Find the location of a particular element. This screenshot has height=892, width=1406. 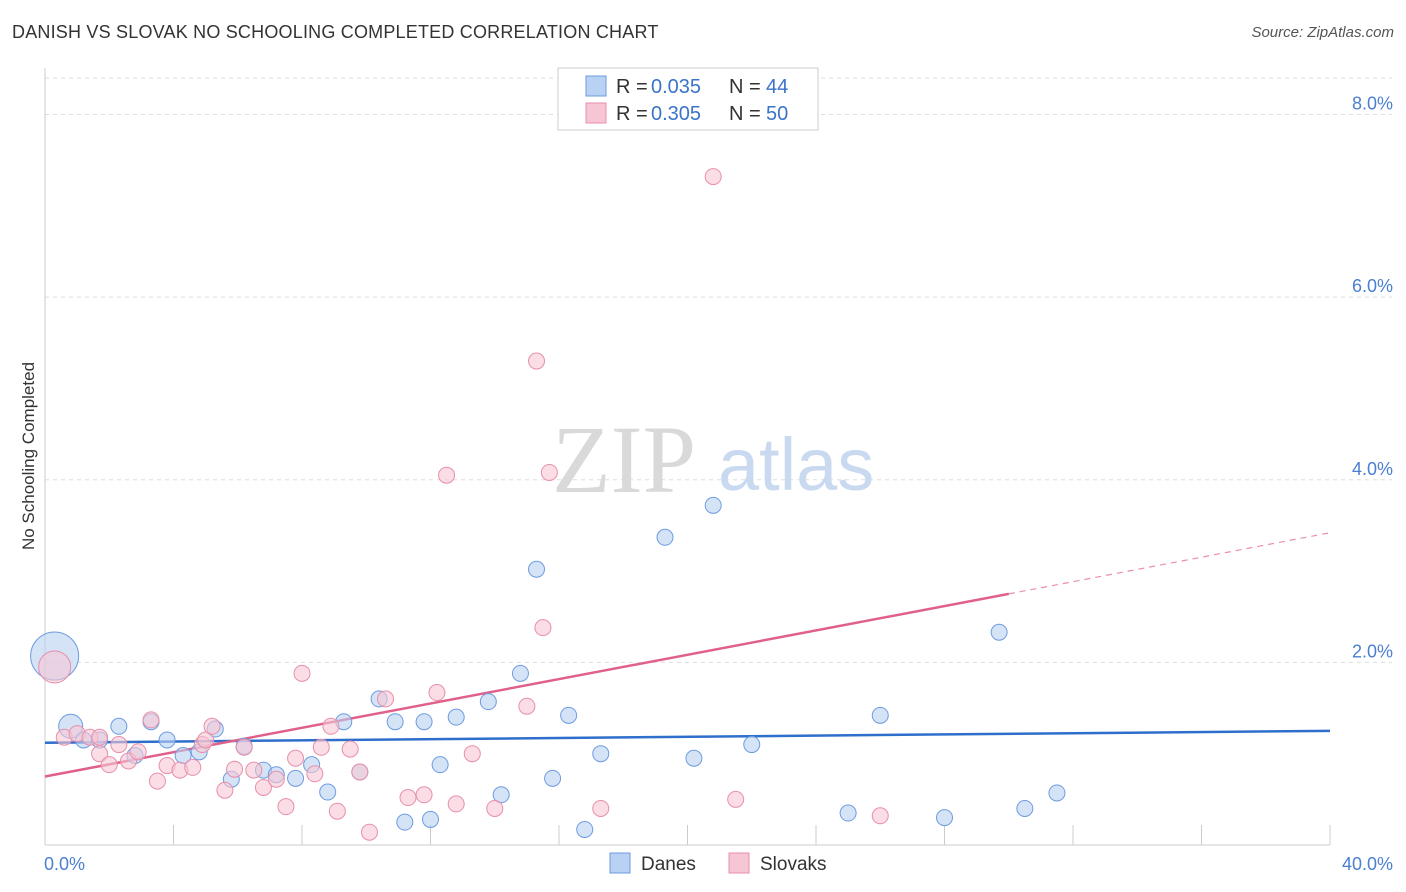

legend-r-label-danes: R = is located at coordinates (632, 87).